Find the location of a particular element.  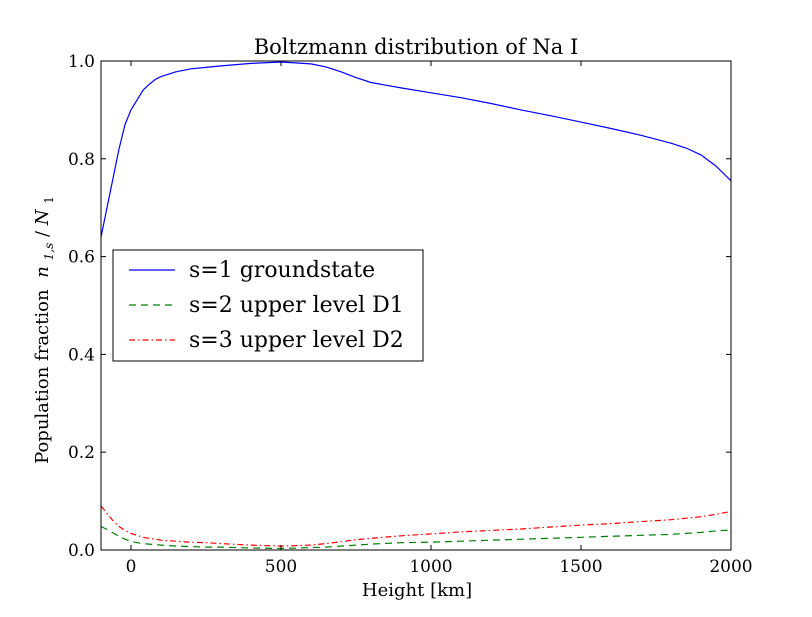

y-axis-label-math-den-sub: 1 is located at coordinates (49, 200).